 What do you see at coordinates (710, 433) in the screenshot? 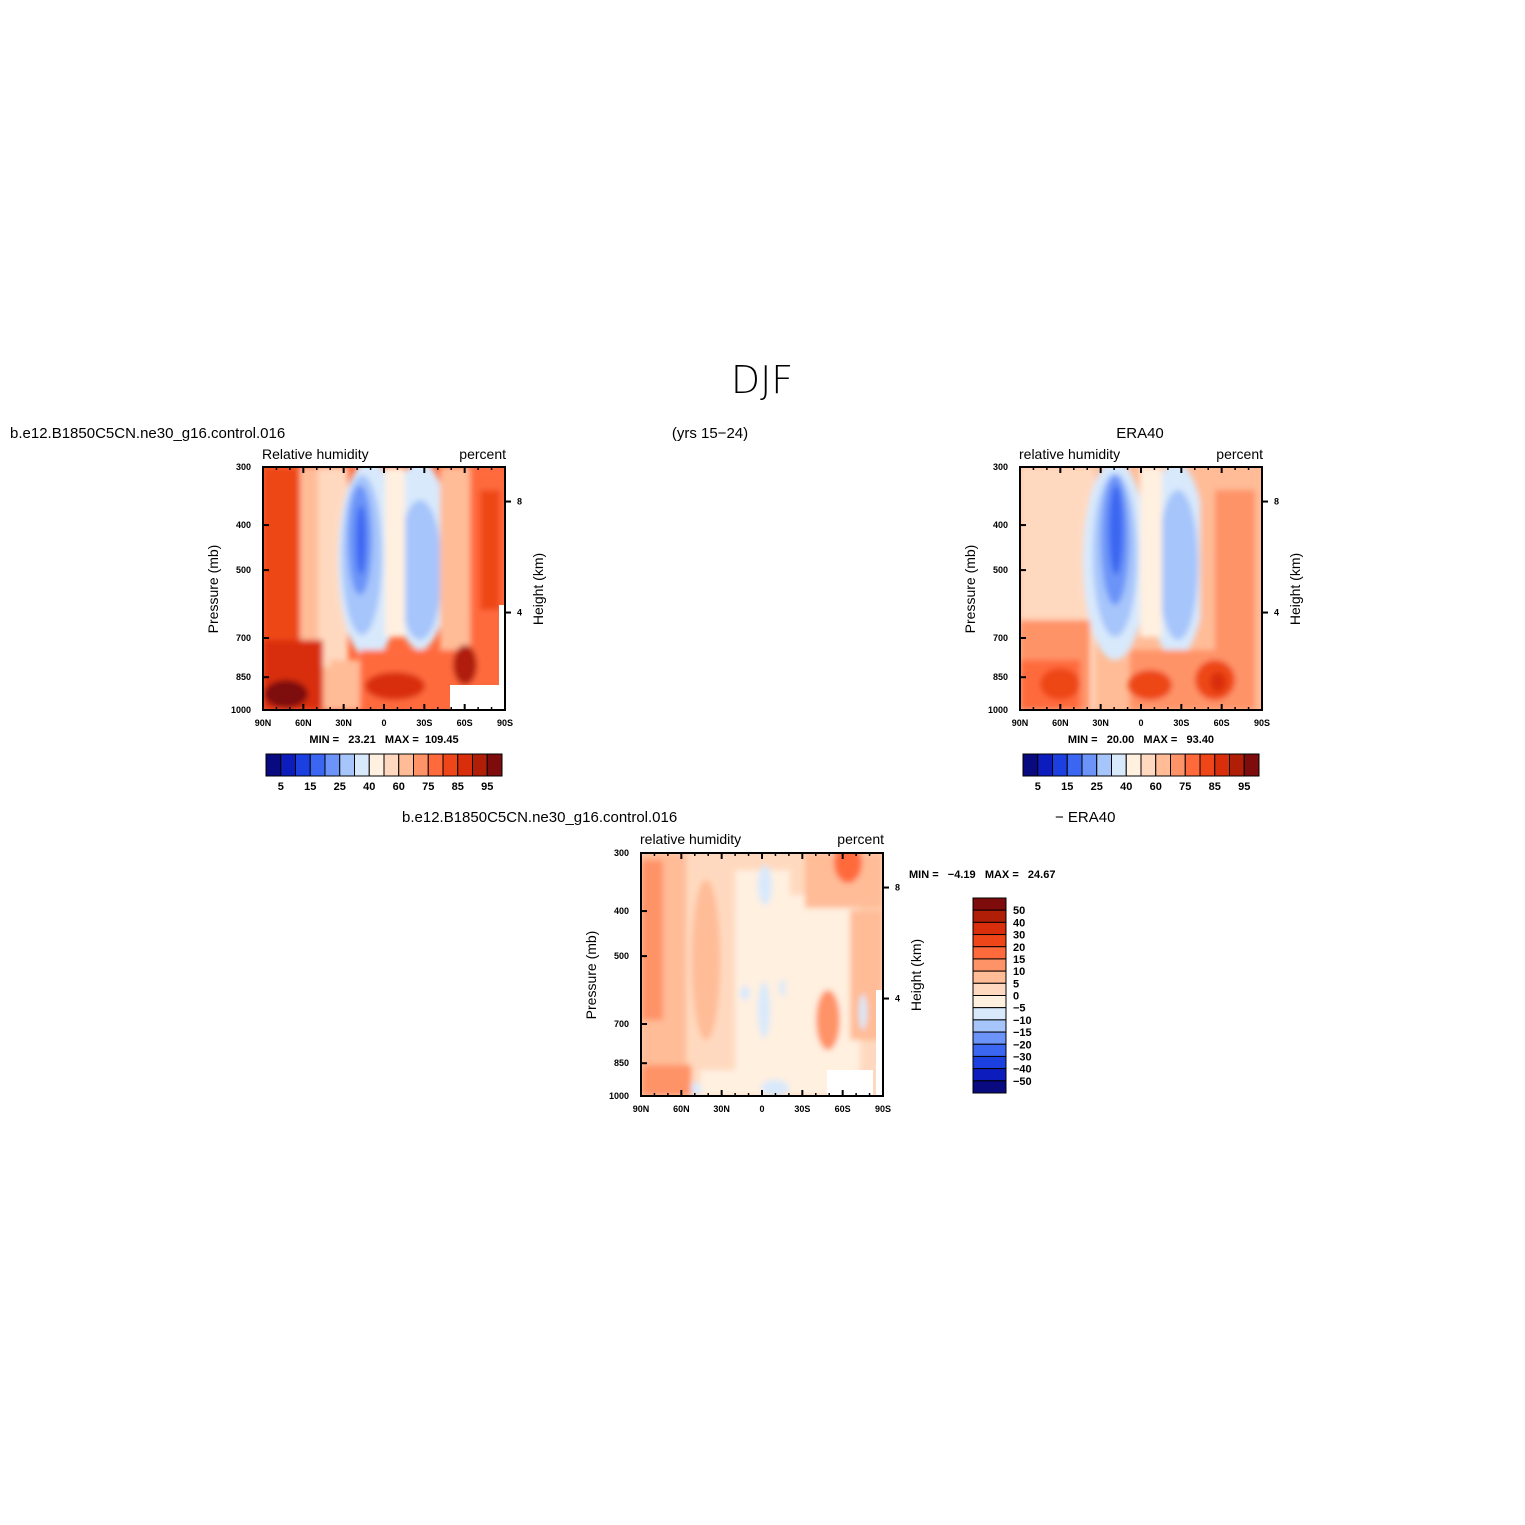
I see `figure-subtitle: (yrs 15−24)` at bounding box center [710, 433].